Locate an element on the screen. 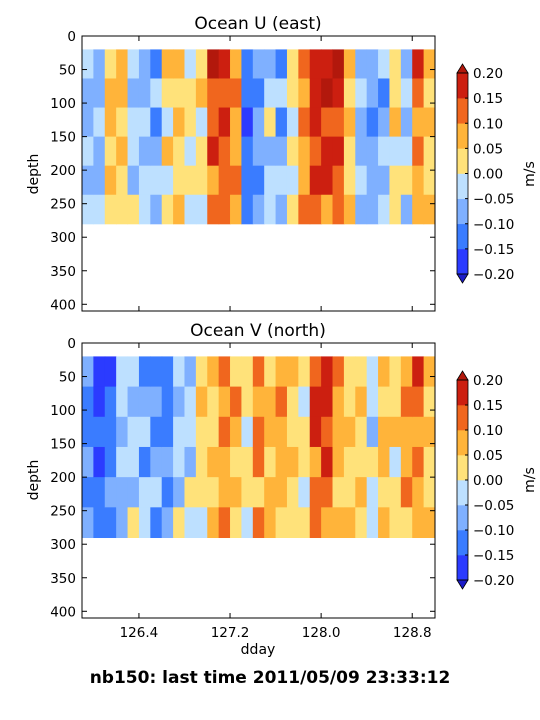  colorbar-tick-label: −0.10 is located at coordinates (493, 225).